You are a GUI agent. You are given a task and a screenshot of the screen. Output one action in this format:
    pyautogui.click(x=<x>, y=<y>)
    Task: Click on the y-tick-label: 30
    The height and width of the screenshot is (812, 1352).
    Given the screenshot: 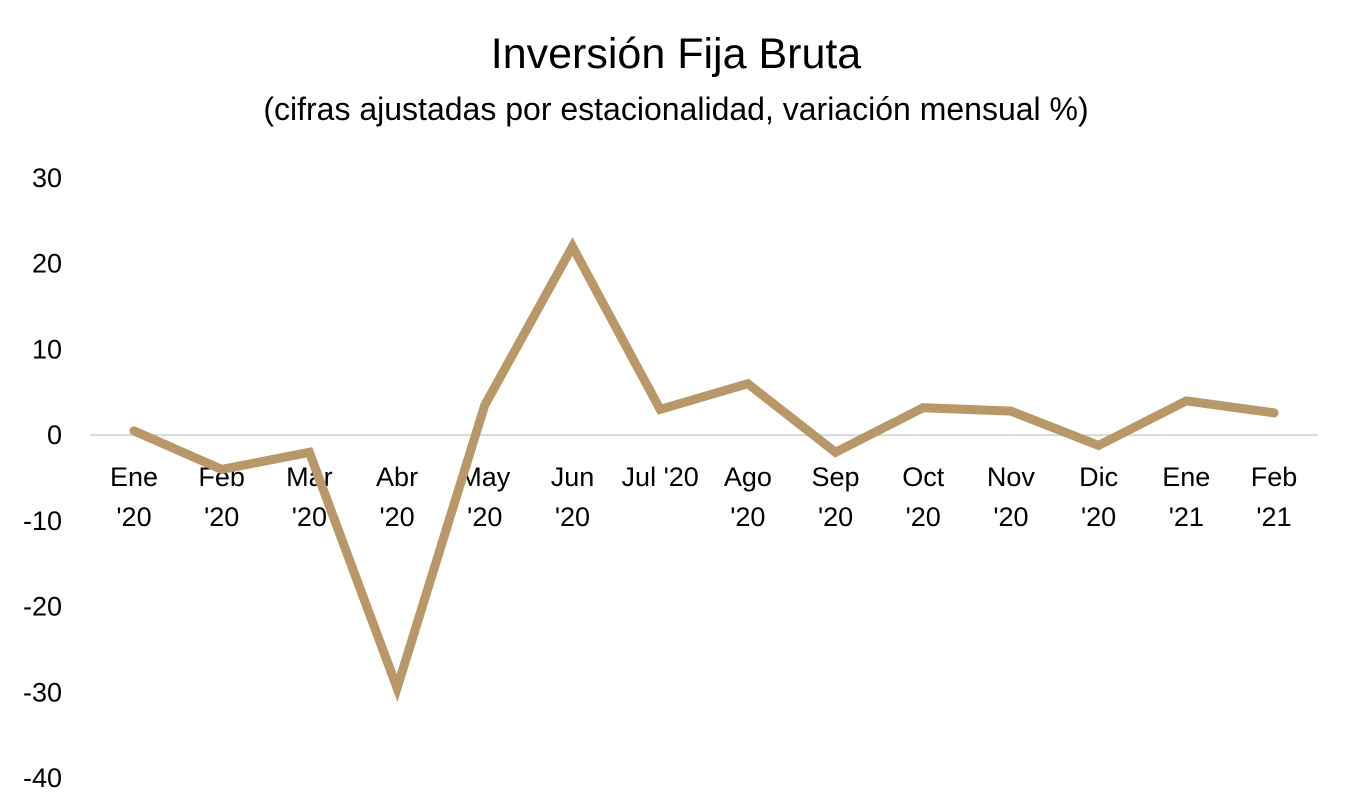 What is the action you would take?
    pyautogui.click(x=47, y=178)
    